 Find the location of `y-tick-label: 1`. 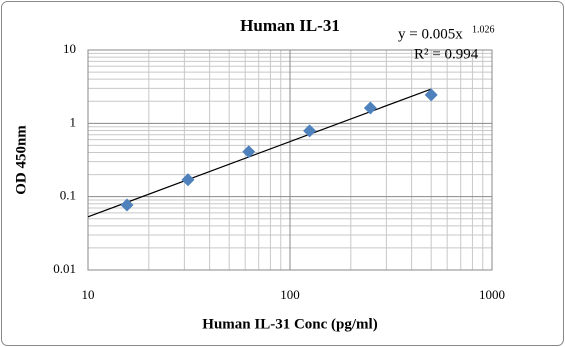

y-tick-label: 1 is located at coordinates (73, 121).